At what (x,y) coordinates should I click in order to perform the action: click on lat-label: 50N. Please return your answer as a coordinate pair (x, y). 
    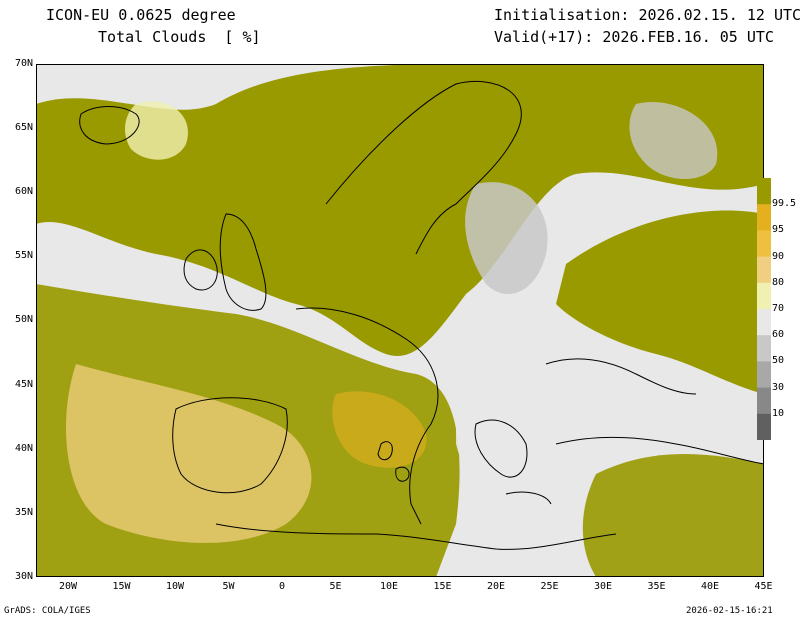
    Looking at the image, I should click on (23, 320).